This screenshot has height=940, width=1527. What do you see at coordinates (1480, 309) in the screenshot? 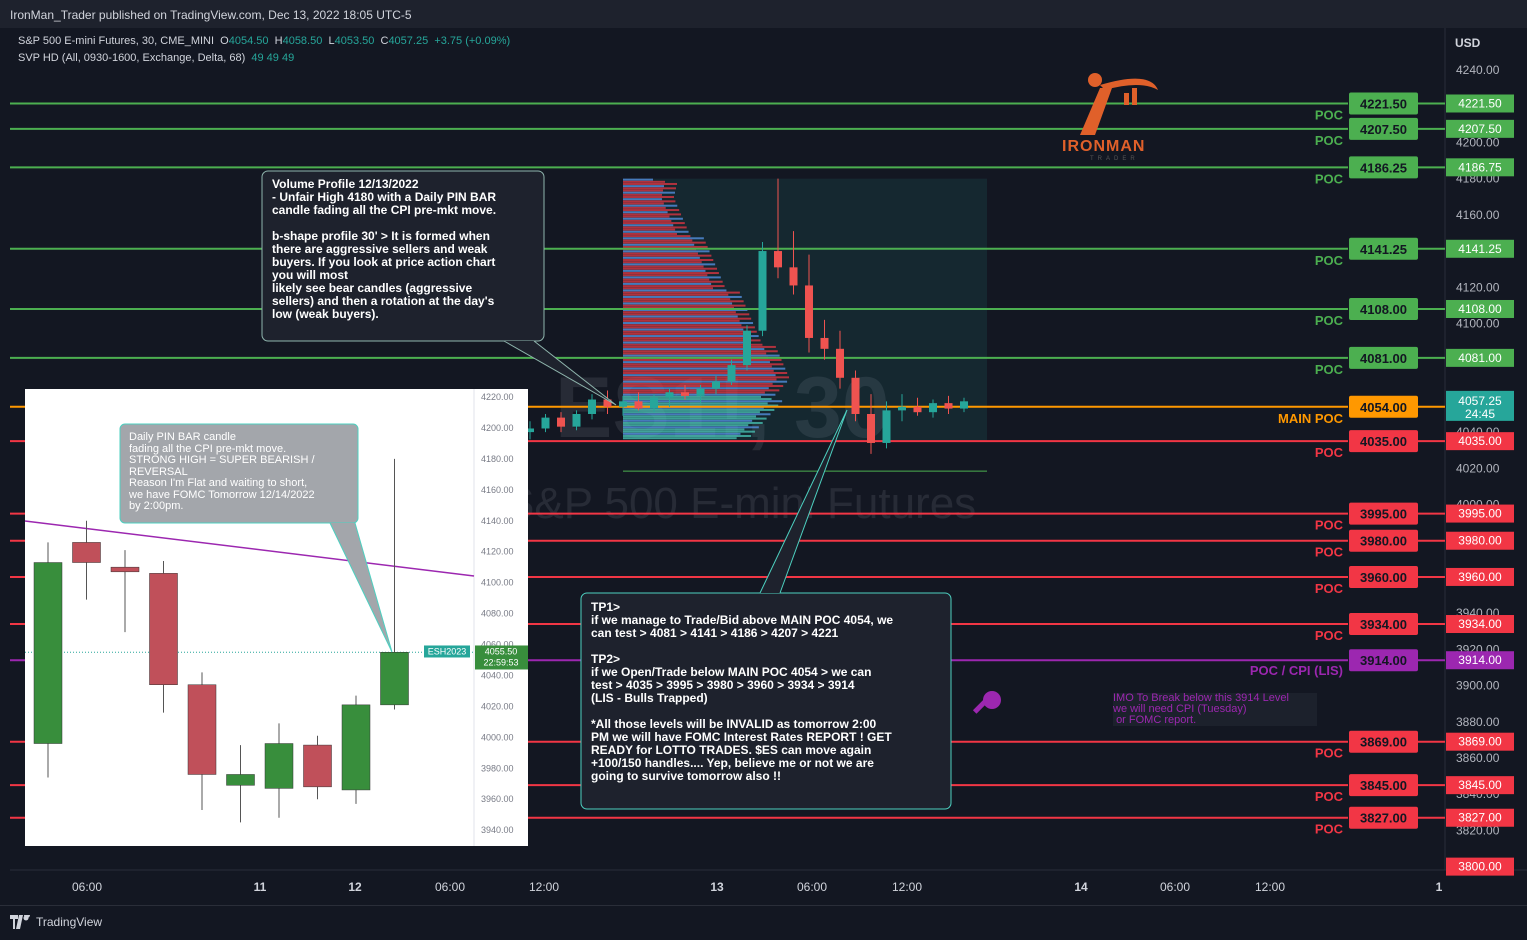
I see `axis-level-label: 4108.00` at bounding box center [1480, 309].